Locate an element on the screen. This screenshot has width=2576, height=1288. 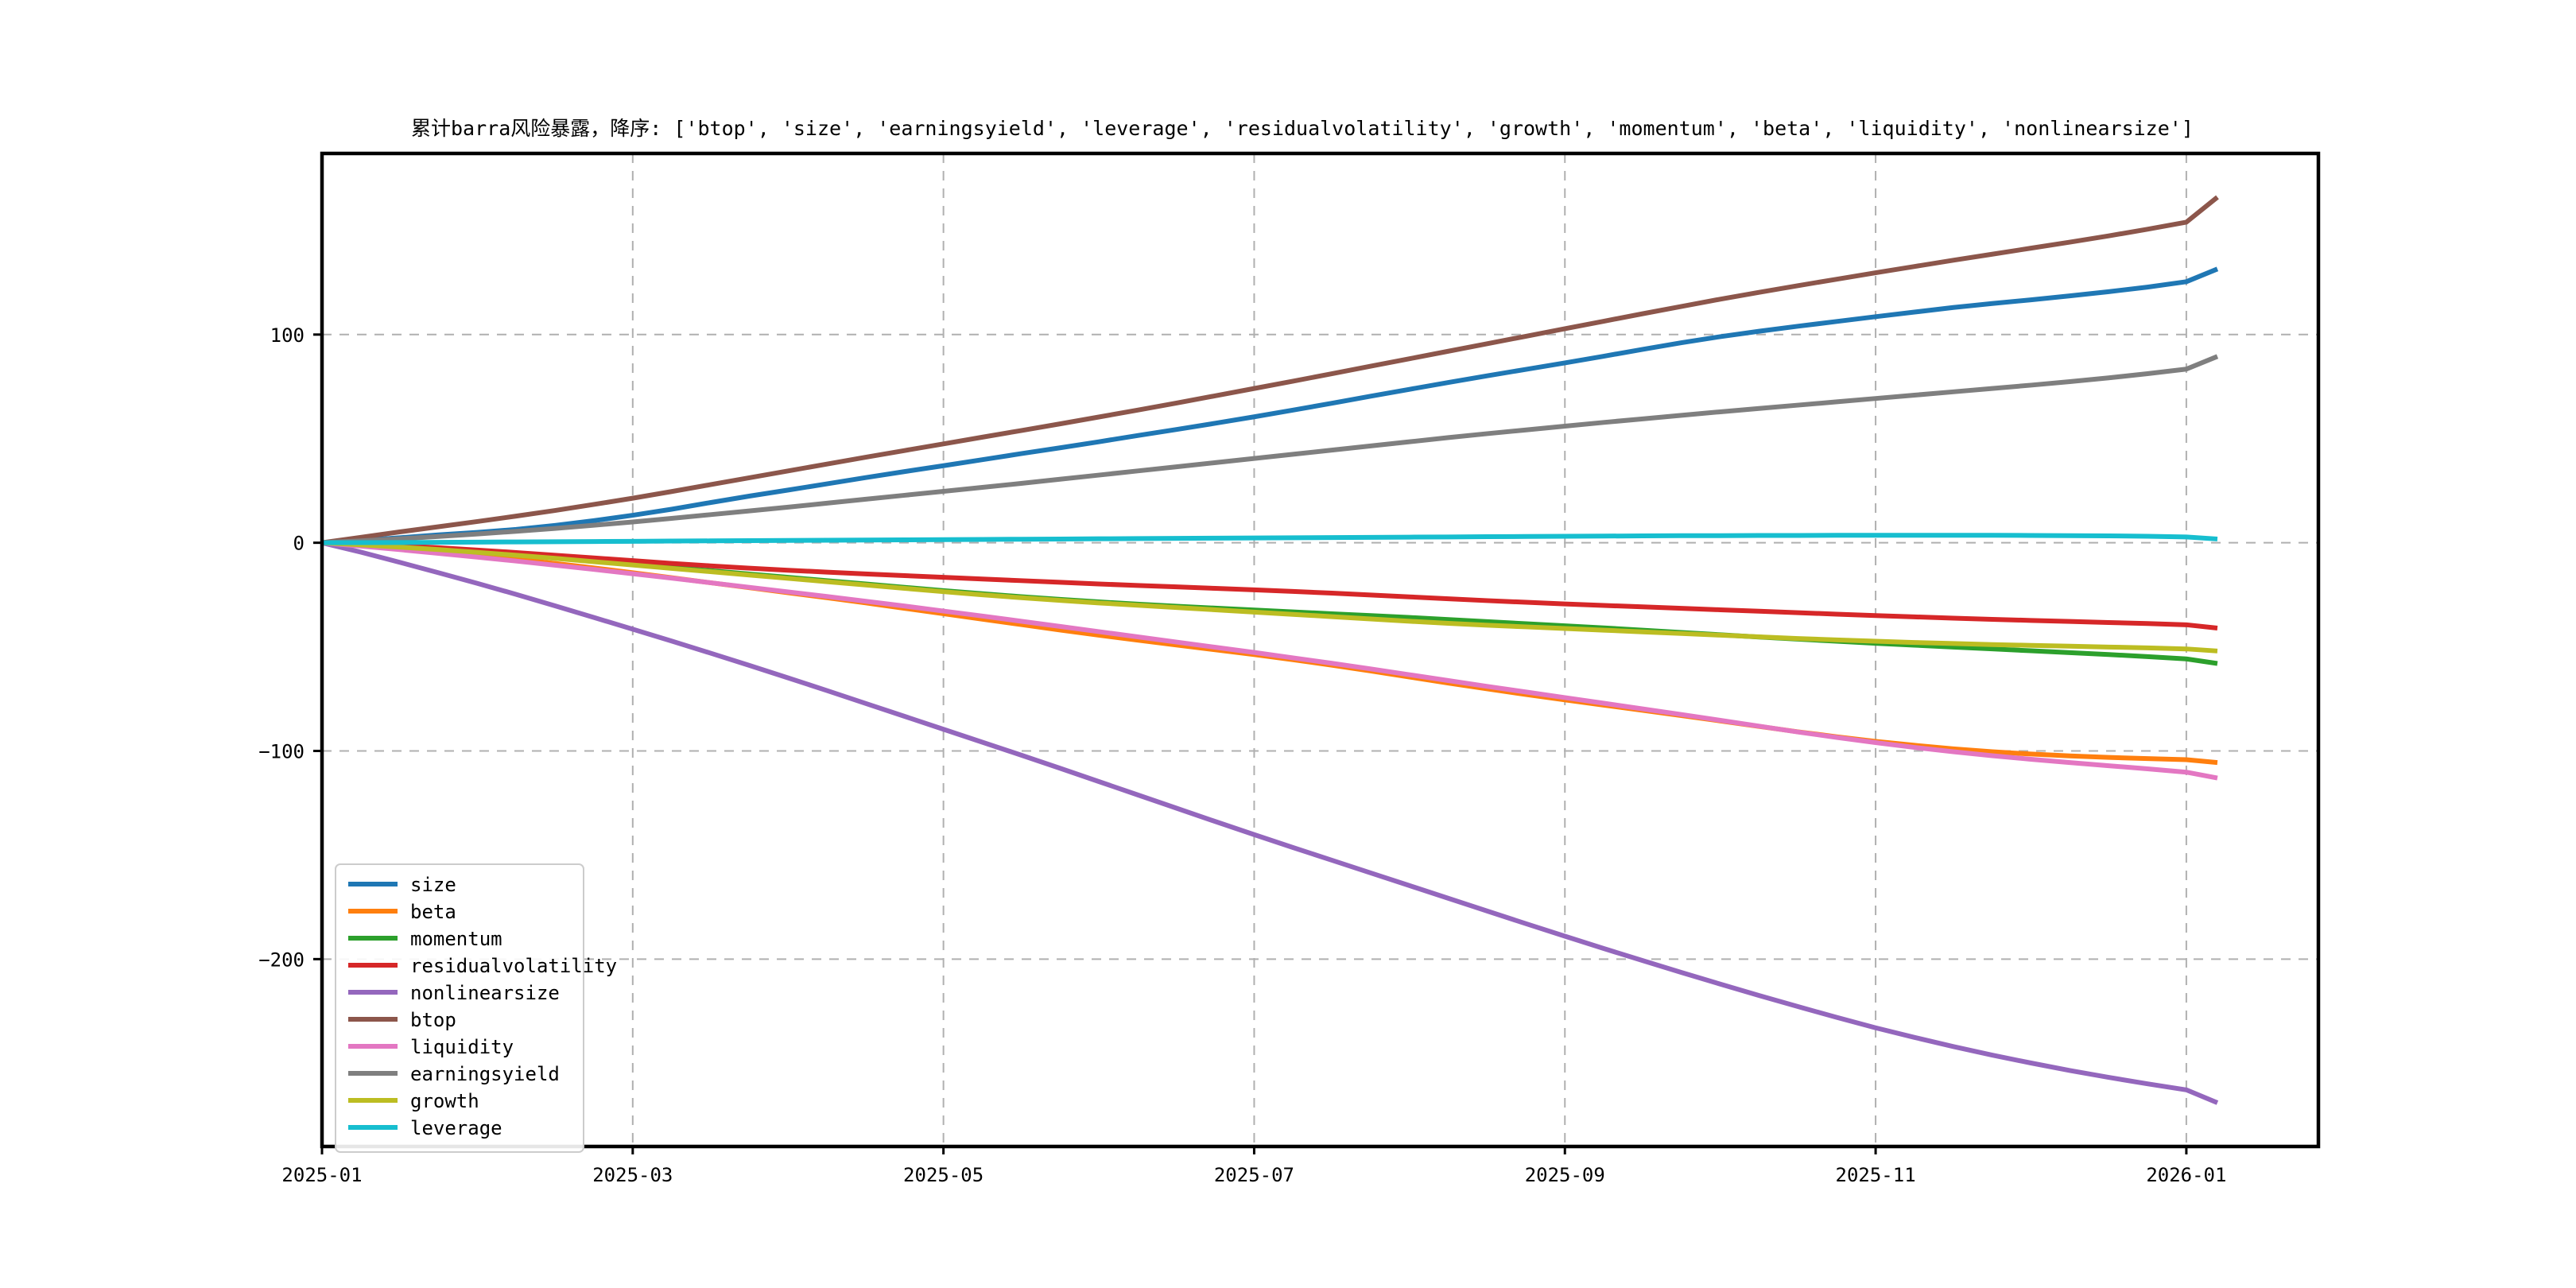
series-line-liquidity is located at coordinates (1269, 661).